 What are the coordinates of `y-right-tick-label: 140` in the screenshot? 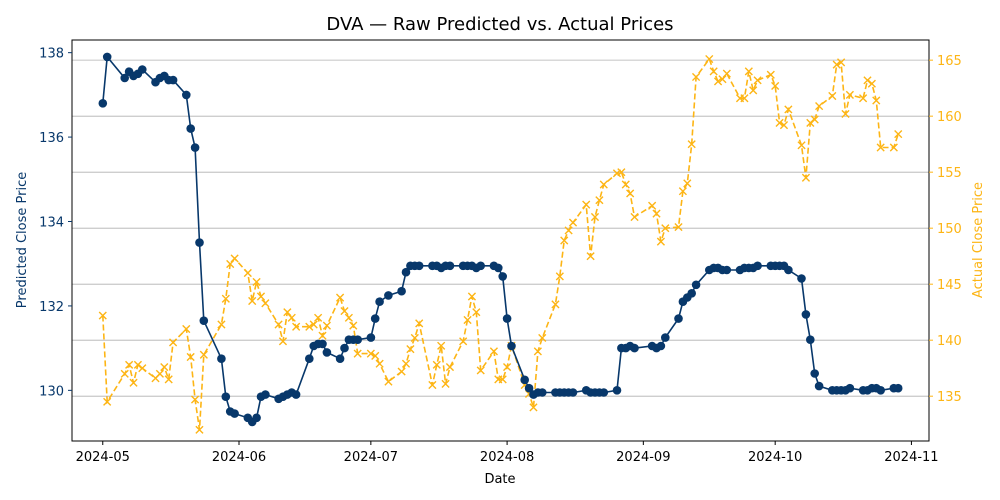 It's located at (949, 341).